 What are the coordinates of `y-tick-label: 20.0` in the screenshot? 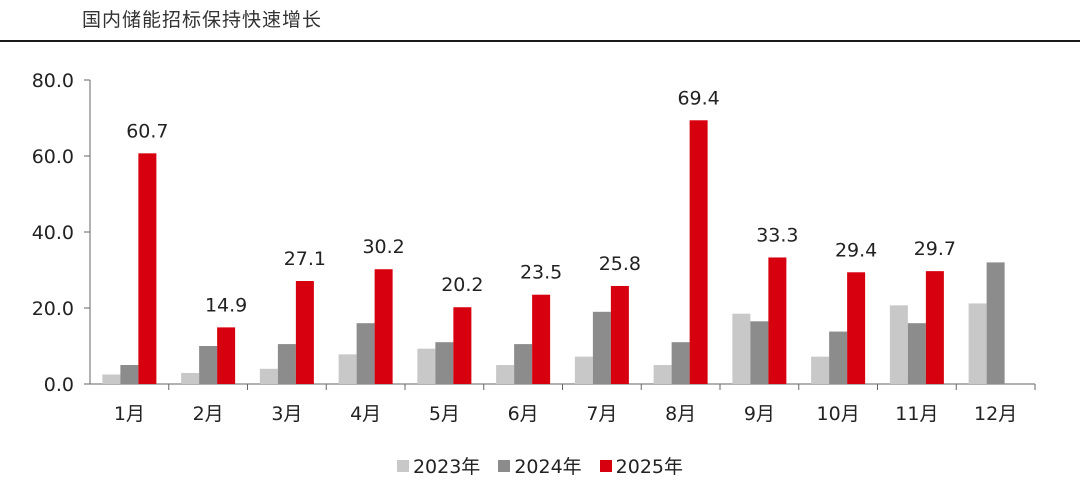 It's located at (53, 309).